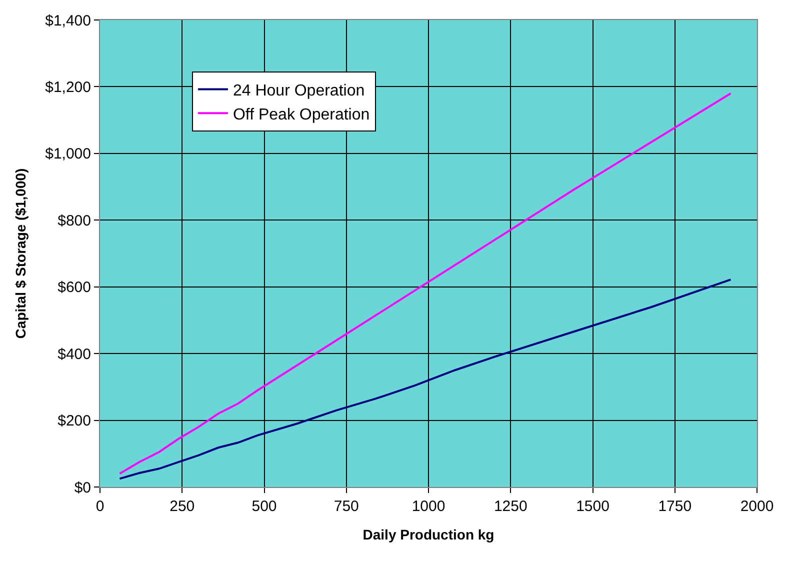  I want to click on x-tick-label: 500, so click(264, 506).